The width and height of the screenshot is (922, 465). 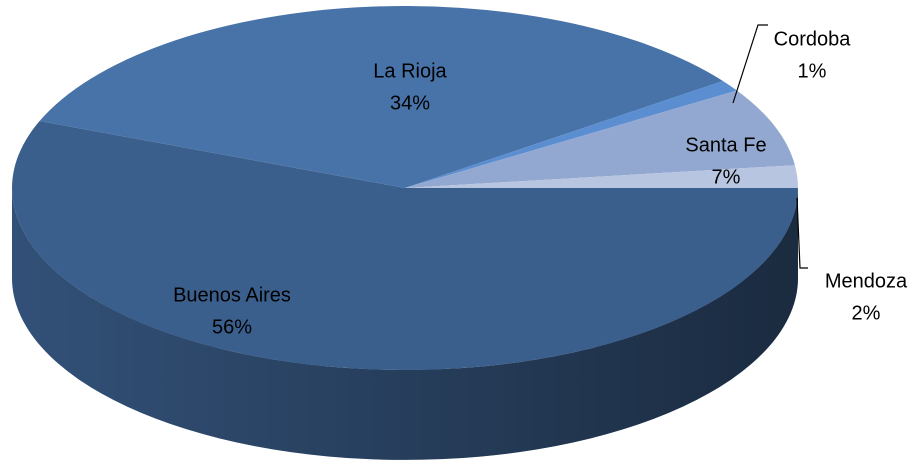 I want to click on slice-value-label: 56%, so click(x=232, y=327).